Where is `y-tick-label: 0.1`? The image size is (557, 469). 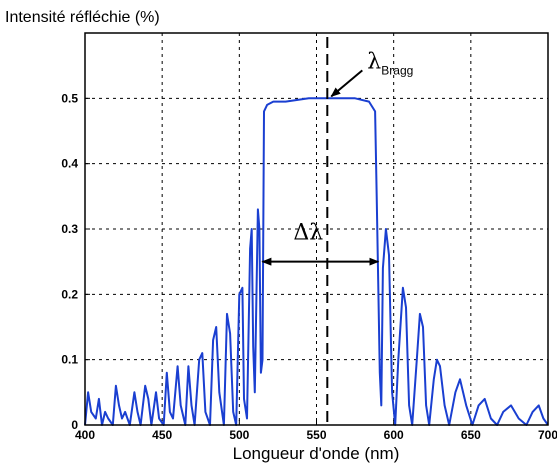 y-tick-label: 0.1 is located at coordinates (69, 360).